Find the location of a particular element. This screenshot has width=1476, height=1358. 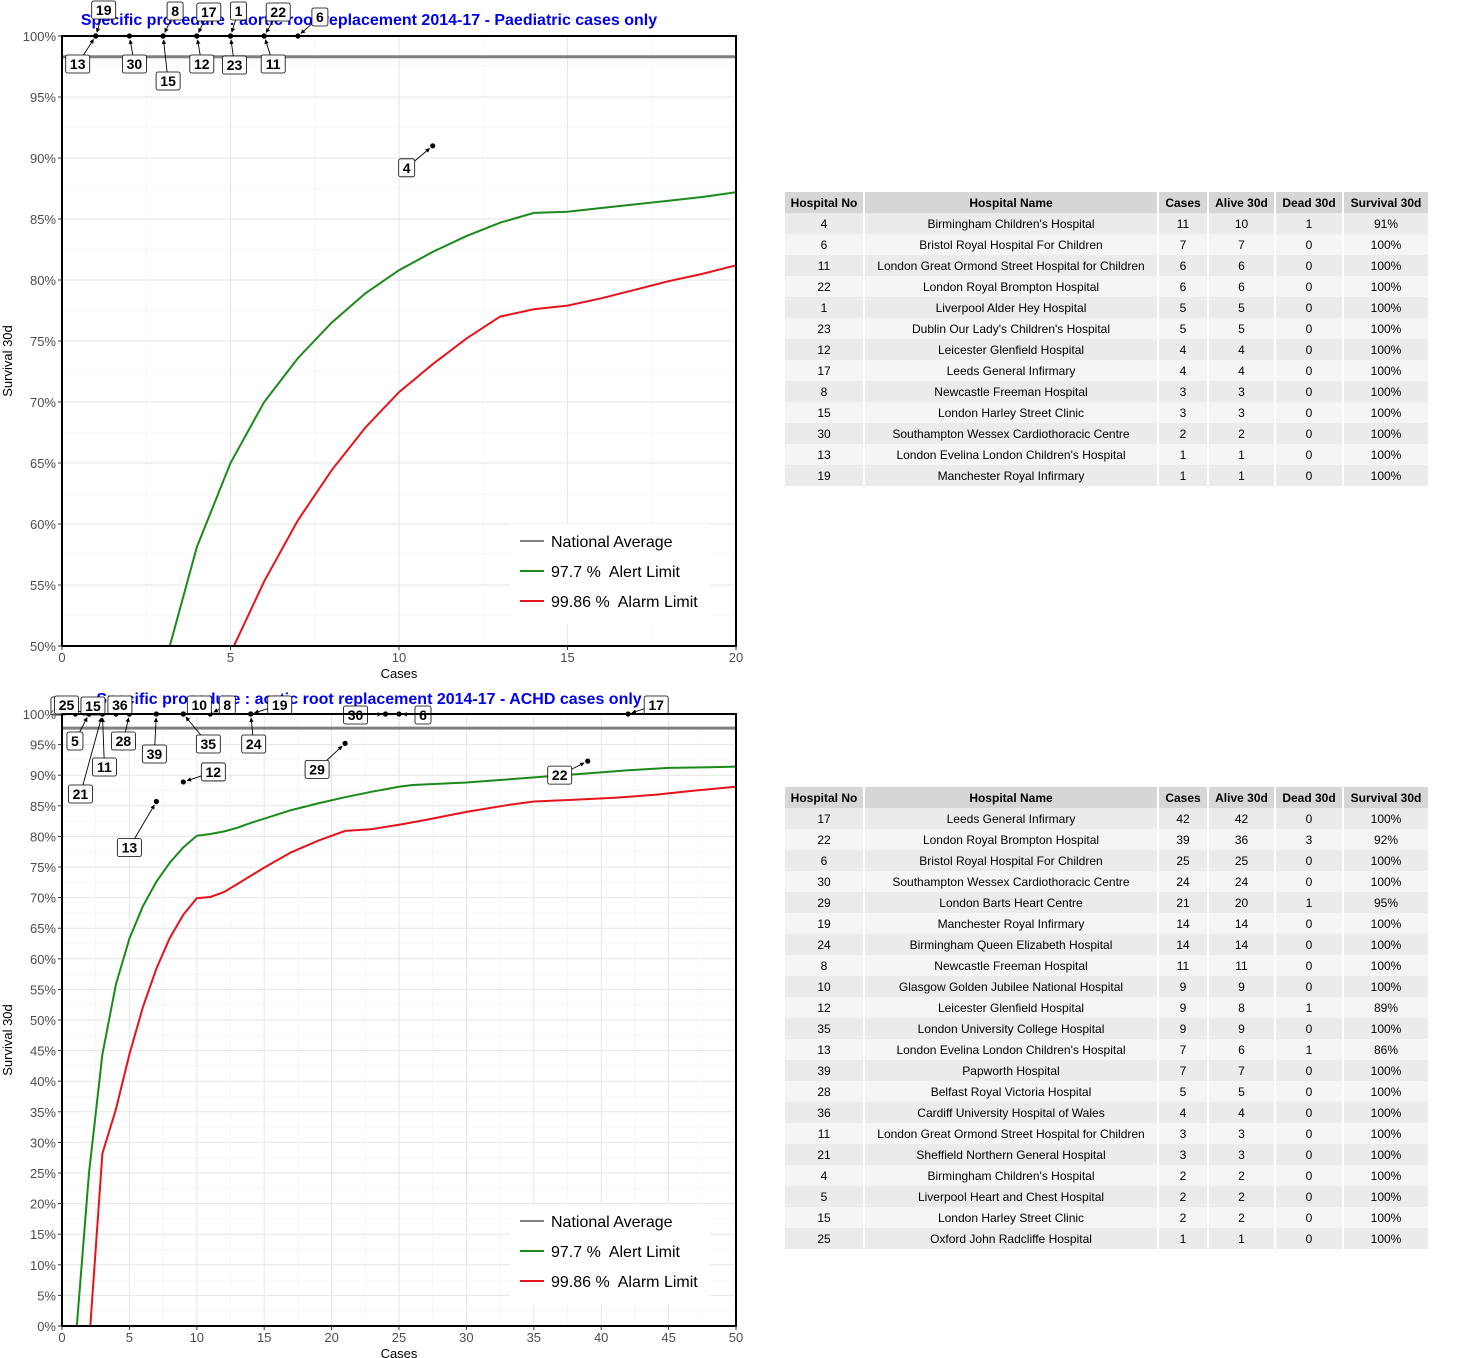

y-tick-label: 40% is located at coordinates (43, 1081).